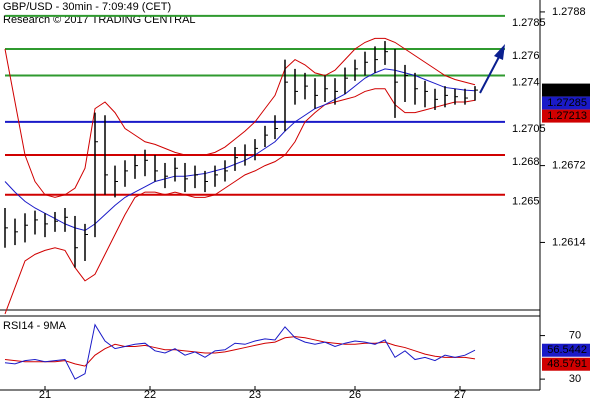 Image resolution: width=590 pixels, height=400 pixels. What do you see at coordinates (150, 394) in the screenshot?
I see `x-tick-label: 22` at bounding box center [150, 394].